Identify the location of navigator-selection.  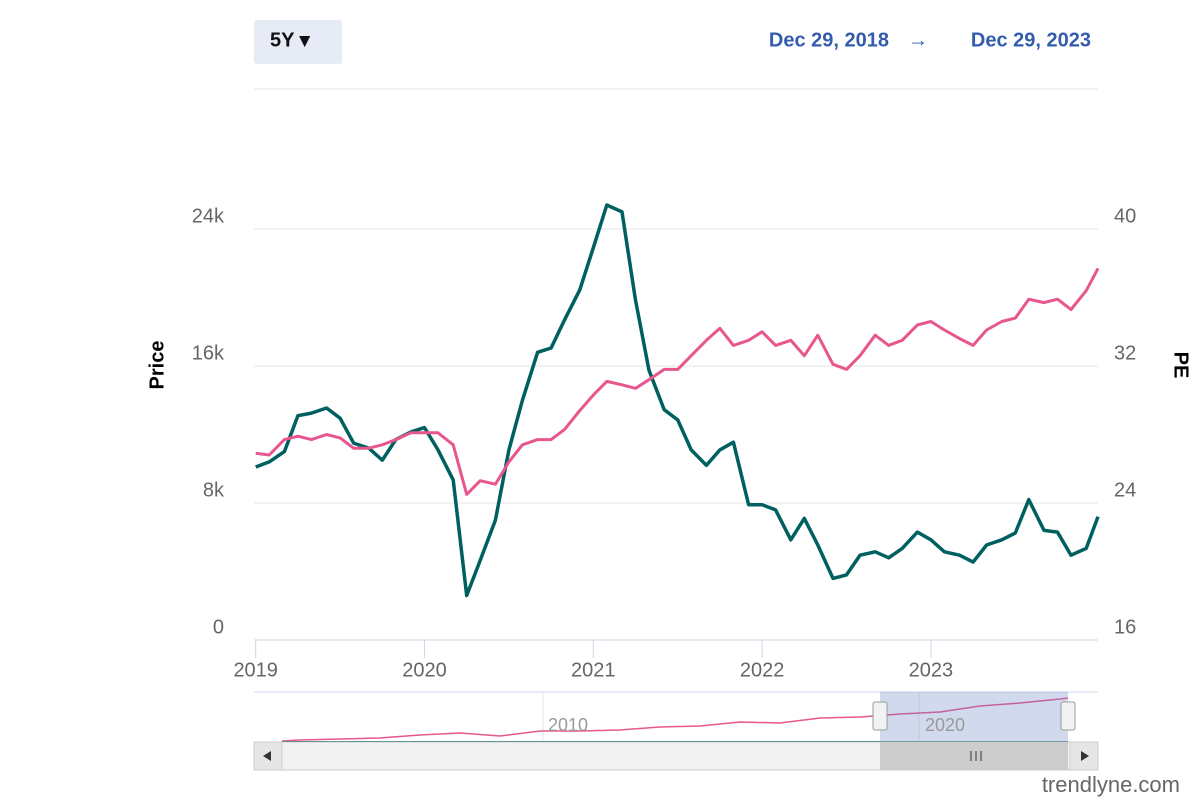
(974, 717).